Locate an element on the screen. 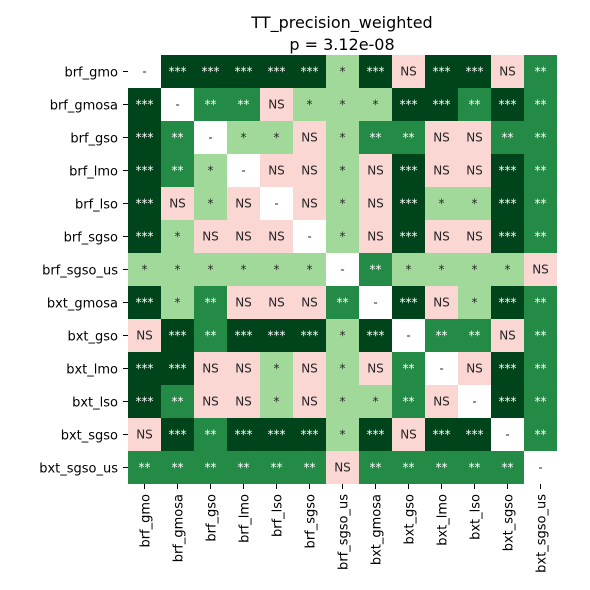 The image size is (590, 590). x-tick-label: bxt_gso is located at coordinates (410, 519).